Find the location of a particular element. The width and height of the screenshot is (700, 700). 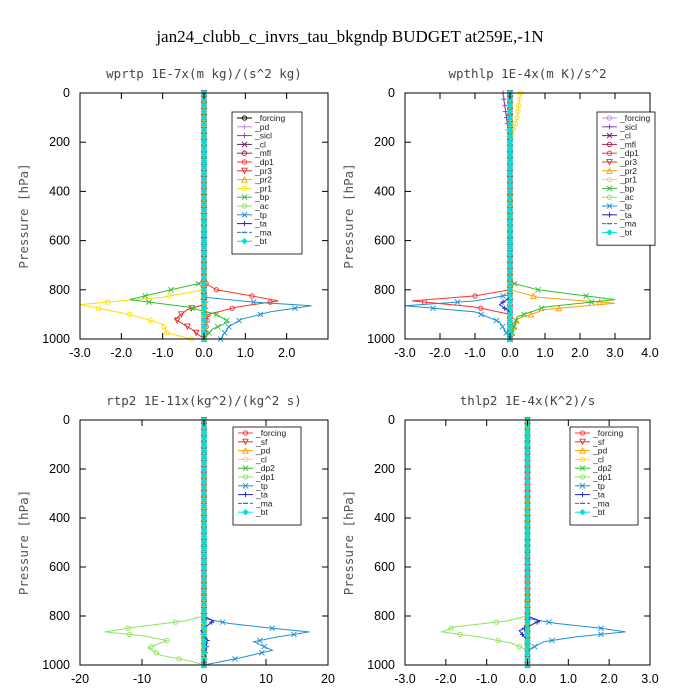

legend-label: _tp is located at coordinates (261, 486).